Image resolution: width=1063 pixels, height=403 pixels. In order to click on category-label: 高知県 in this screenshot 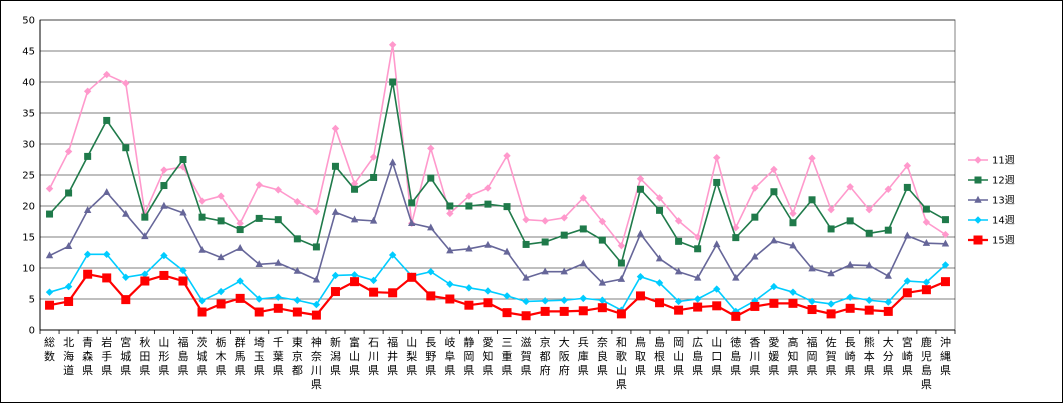, I will do `click(792, 356)`.